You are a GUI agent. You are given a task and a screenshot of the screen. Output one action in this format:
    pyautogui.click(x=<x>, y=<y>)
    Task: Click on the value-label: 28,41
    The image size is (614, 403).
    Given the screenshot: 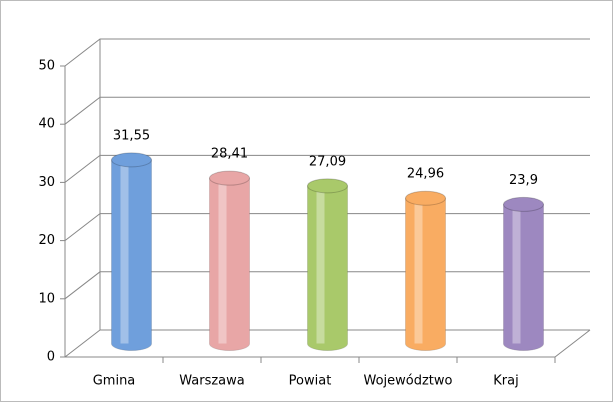 What is the action you would take?
    pyautogui.click(x=229, y=154)
    